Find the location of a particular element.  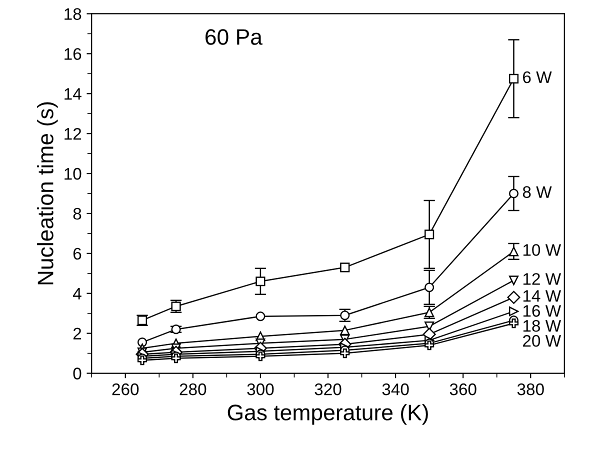

x-tick-label: 260 is located at coordinates (125, 389).